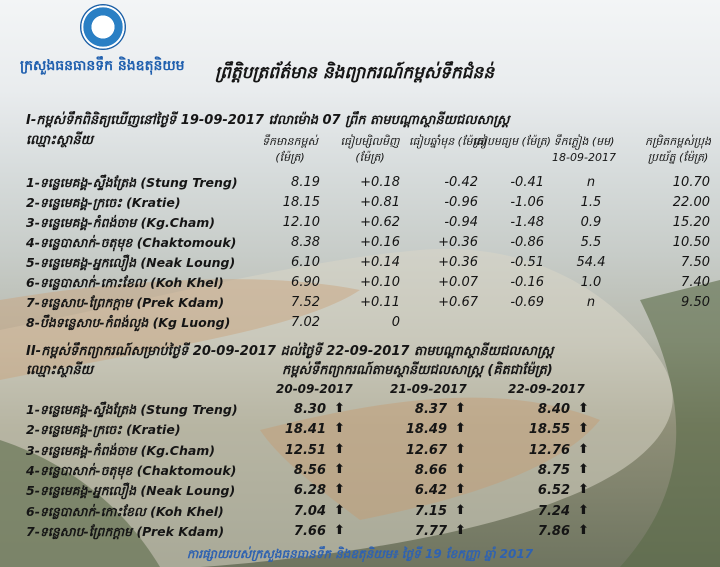  What do you see at coordinates (309, 491) in the screenshot?
I see `forecast-value: 6.28` at bounding box center [309, 491].